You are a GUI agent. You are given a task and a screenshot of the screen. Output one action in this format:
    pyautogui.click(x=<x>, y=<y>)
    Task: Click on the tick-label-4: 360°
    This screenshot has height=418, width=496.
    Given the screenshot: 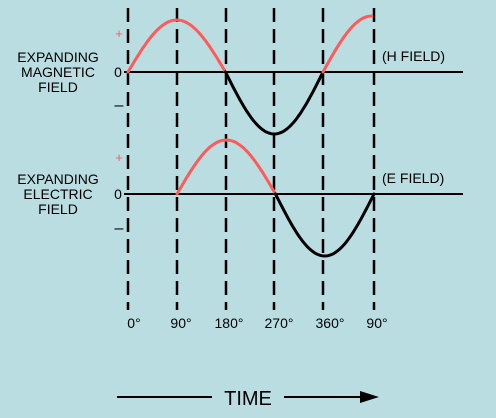 What is the action you would take?
    pyautogui.click(x=330, y=323)
    